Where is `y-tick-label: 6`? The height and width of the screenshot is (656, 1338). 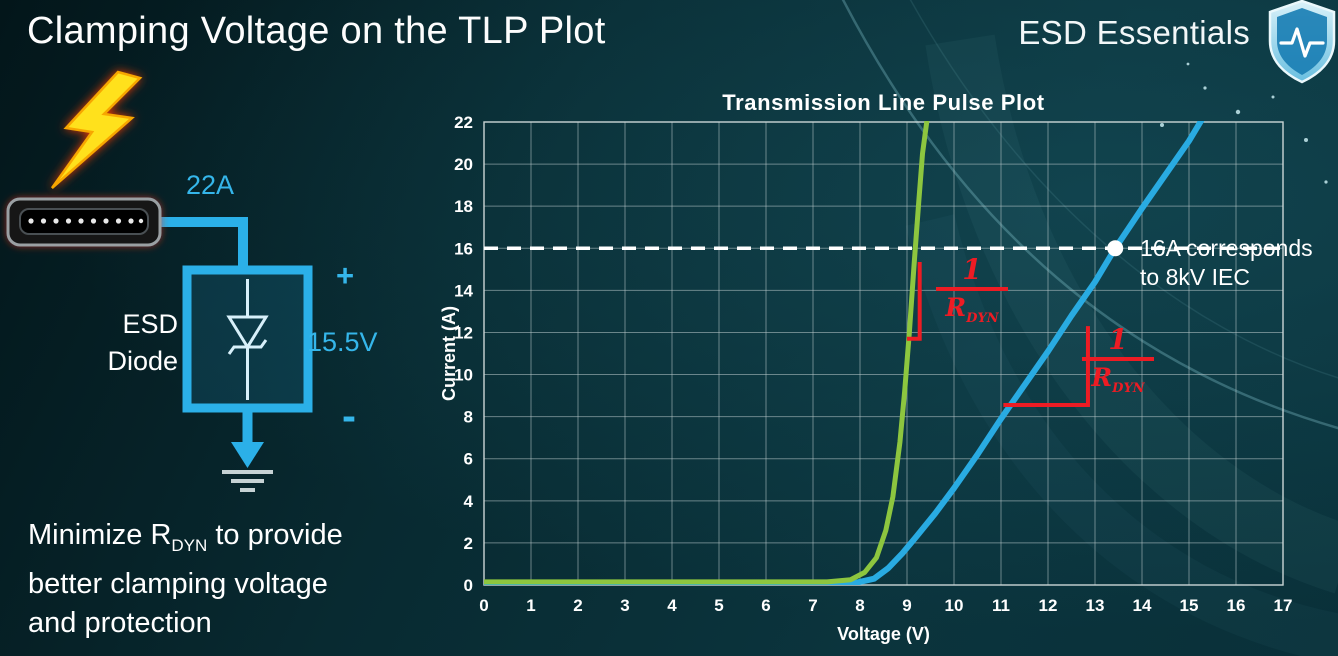 y-tick-label: 6 is located at coordinates (468, 459).